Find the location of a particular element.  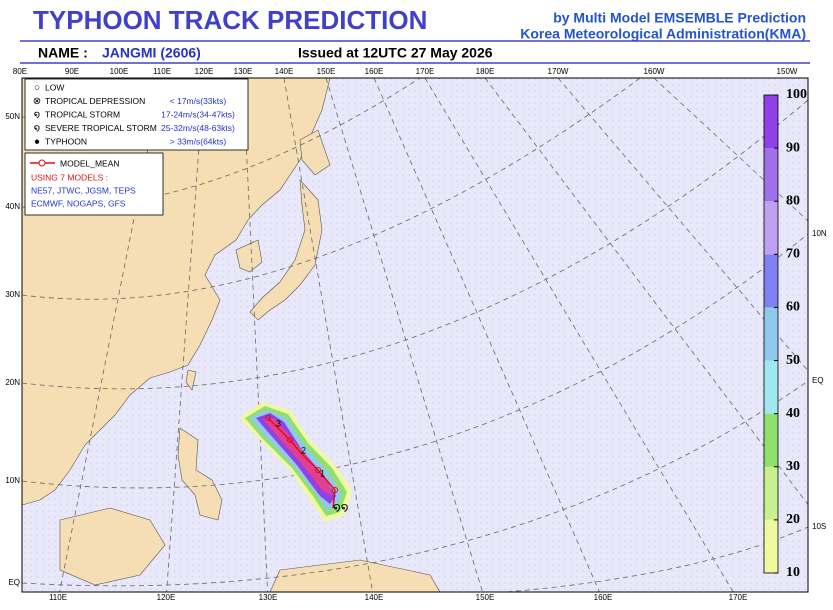

lat-label: 40N is located at coordinates (12, 206).